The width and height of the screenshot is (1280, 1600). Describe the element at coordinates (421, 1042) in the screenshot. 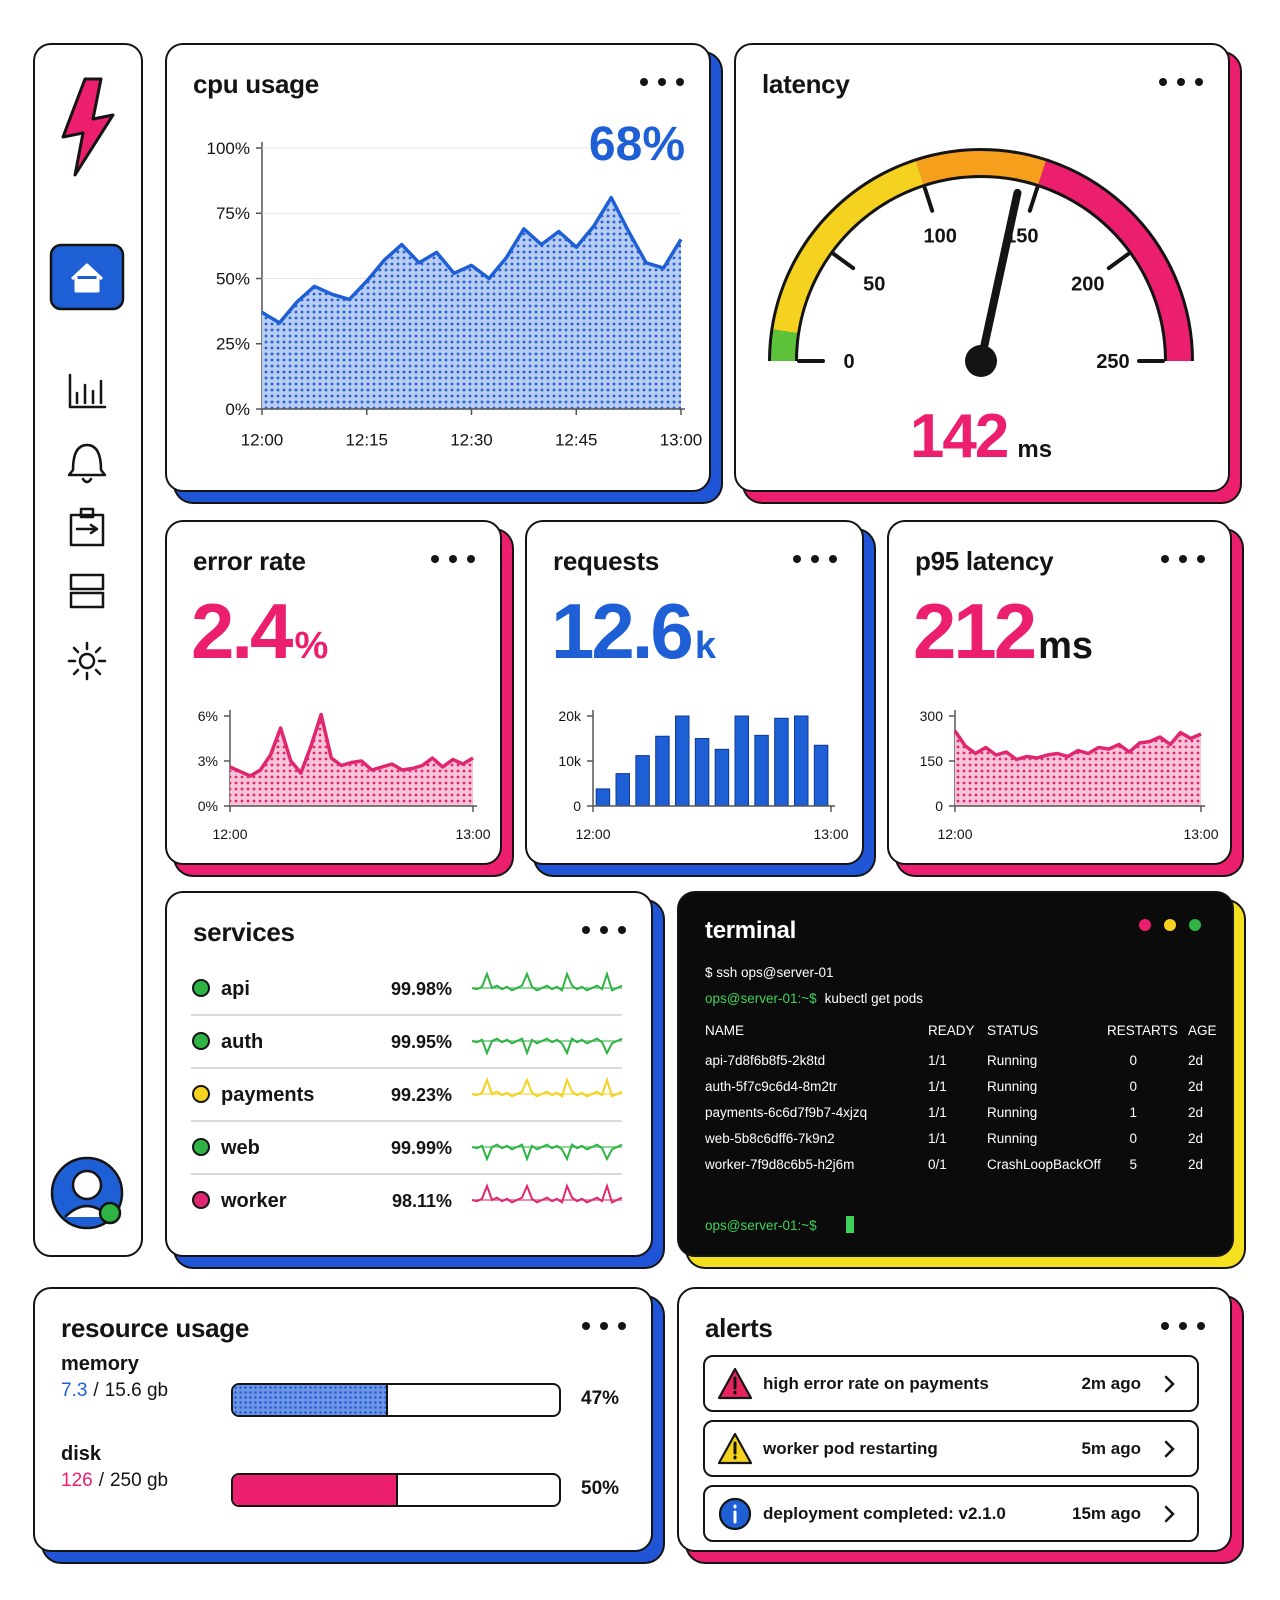

I see `service-uptime: 99.95%` at that location.